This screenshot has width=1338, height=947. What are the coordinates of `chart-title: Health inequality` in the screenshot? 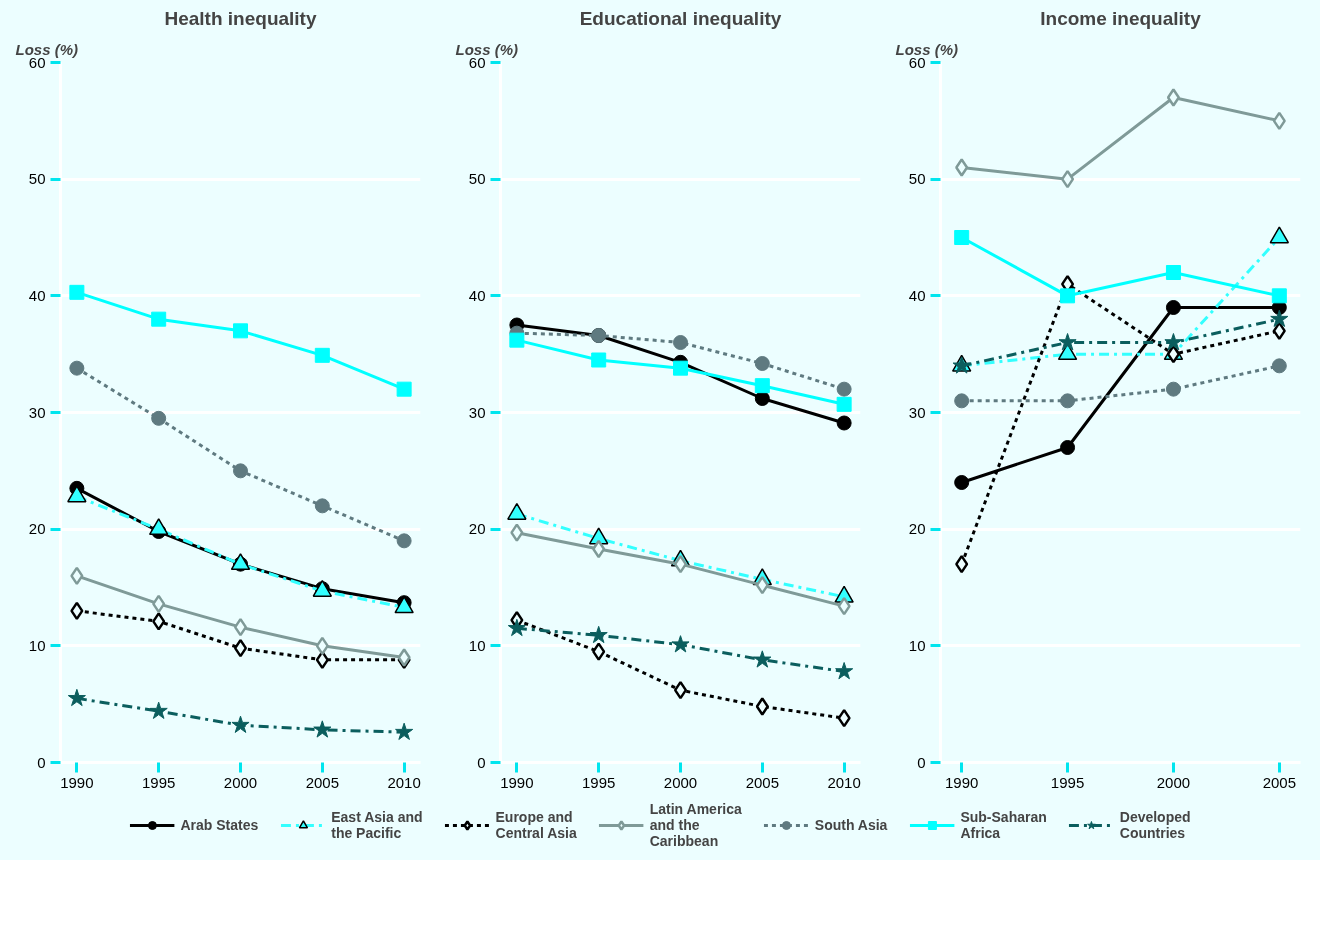 It's located at (240, 18).